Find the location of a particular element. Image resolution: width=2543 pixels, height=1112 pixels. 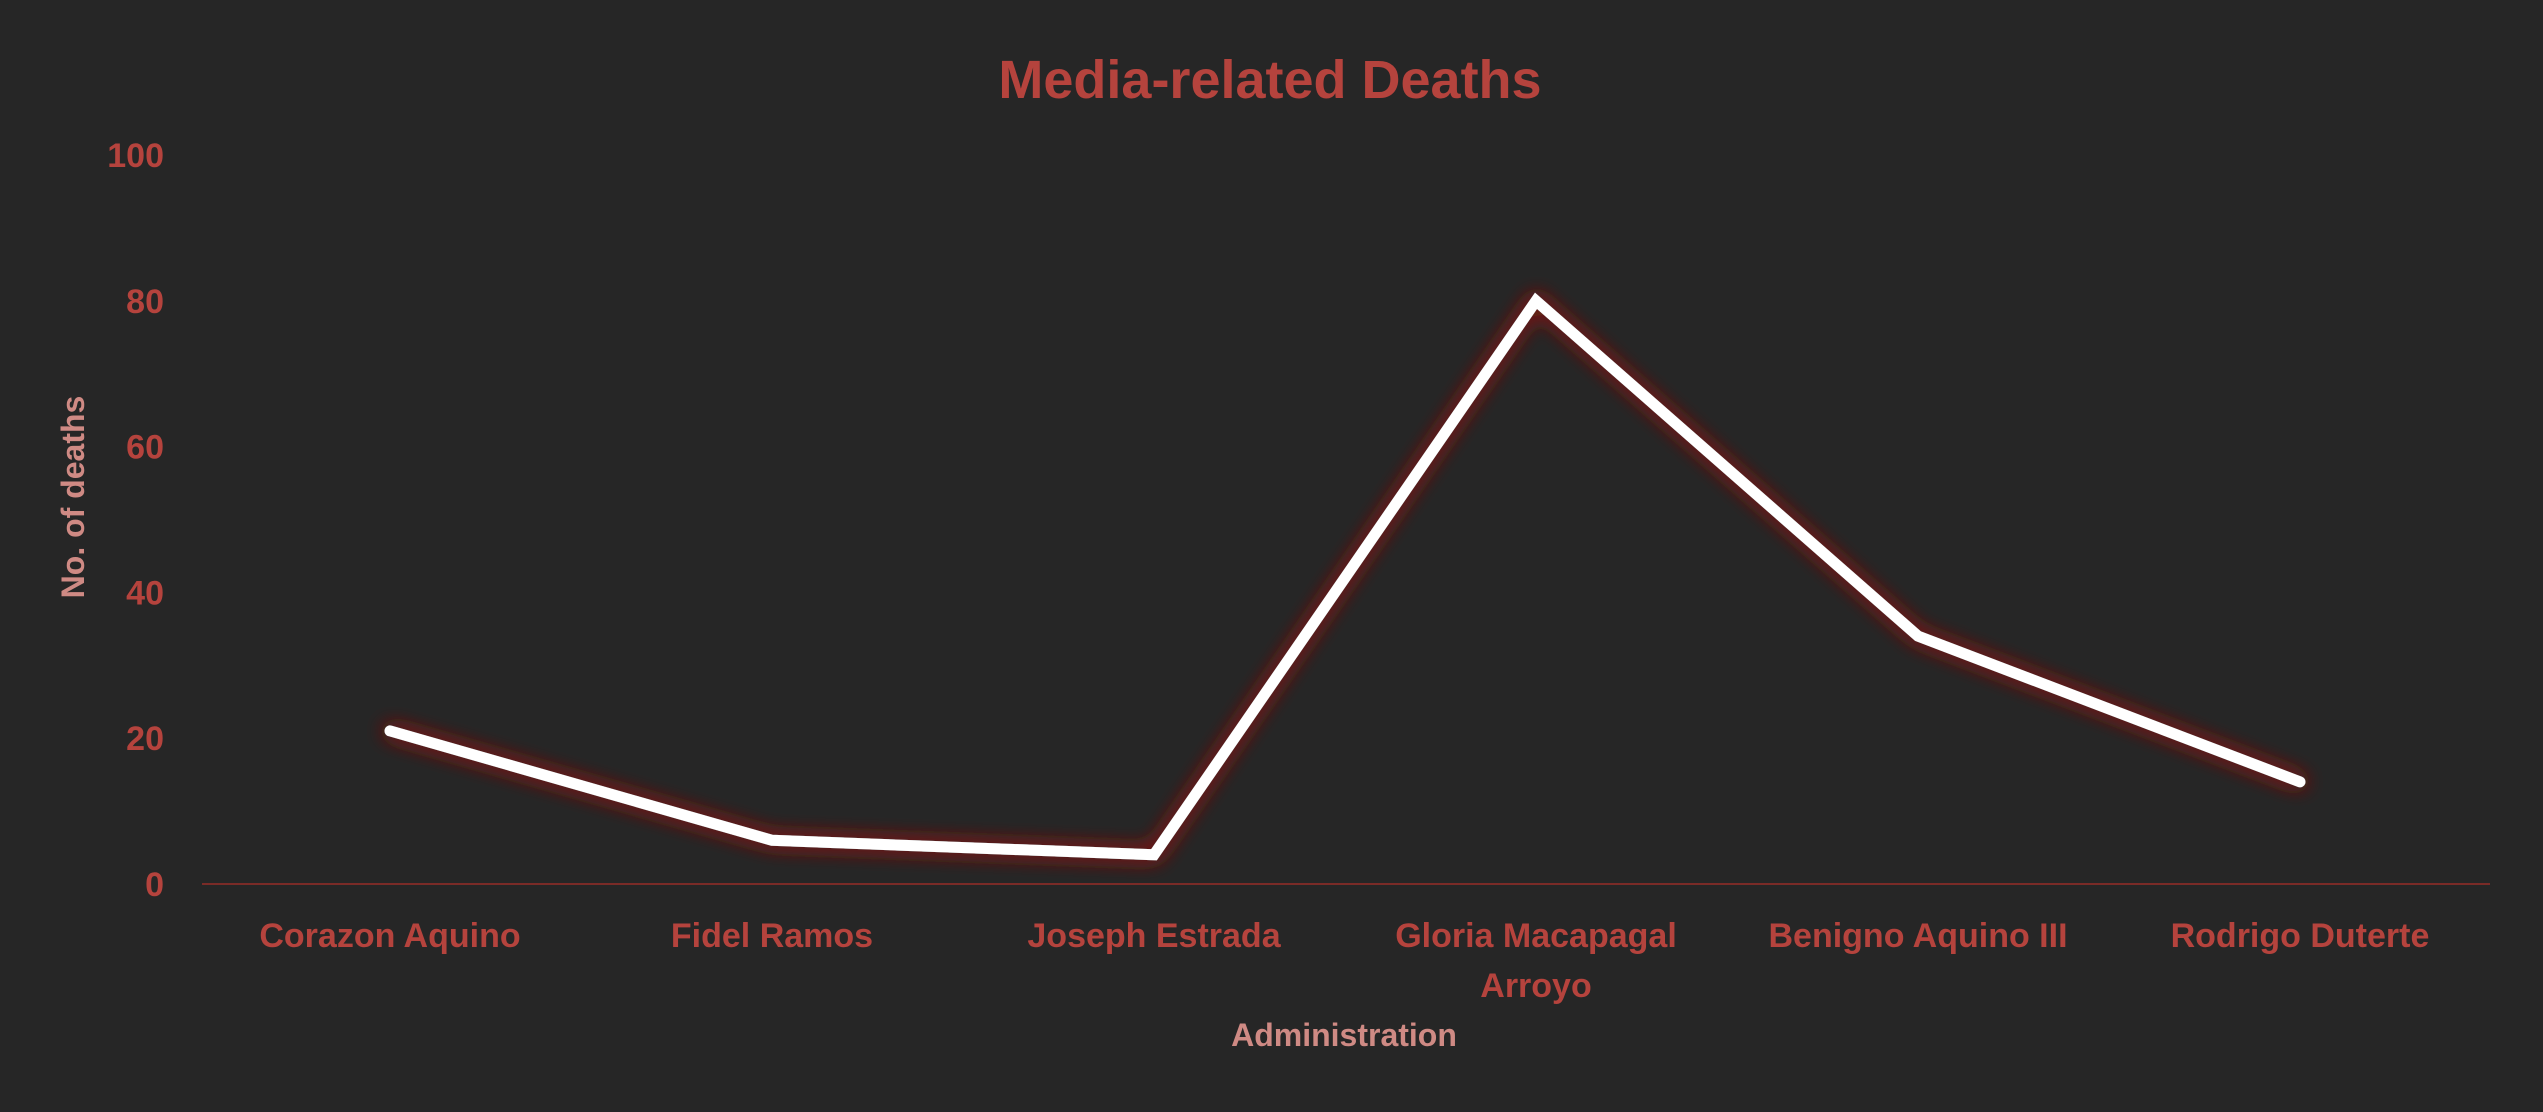

x-tick-label: Gloria Macapagal Arroyo is located at coordinates (1536, 961).